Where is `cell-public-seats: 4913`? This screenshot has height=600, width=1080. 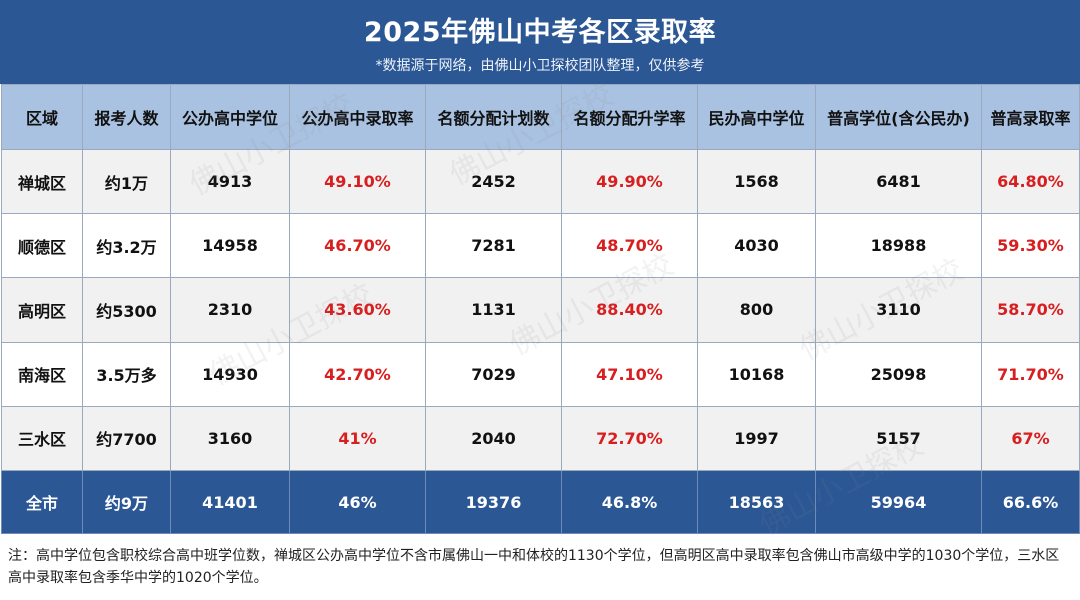 cell-public-seats: 4913 is located at coordinates (230, 181).